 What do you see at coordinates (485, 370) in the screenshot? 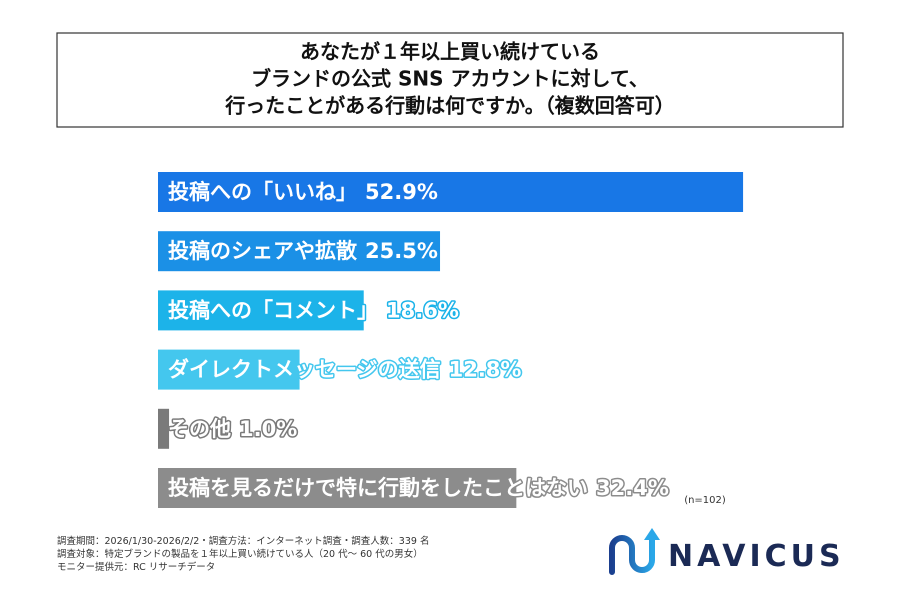
I see `value-label: 12.8%` at bounding box center [485, 370].